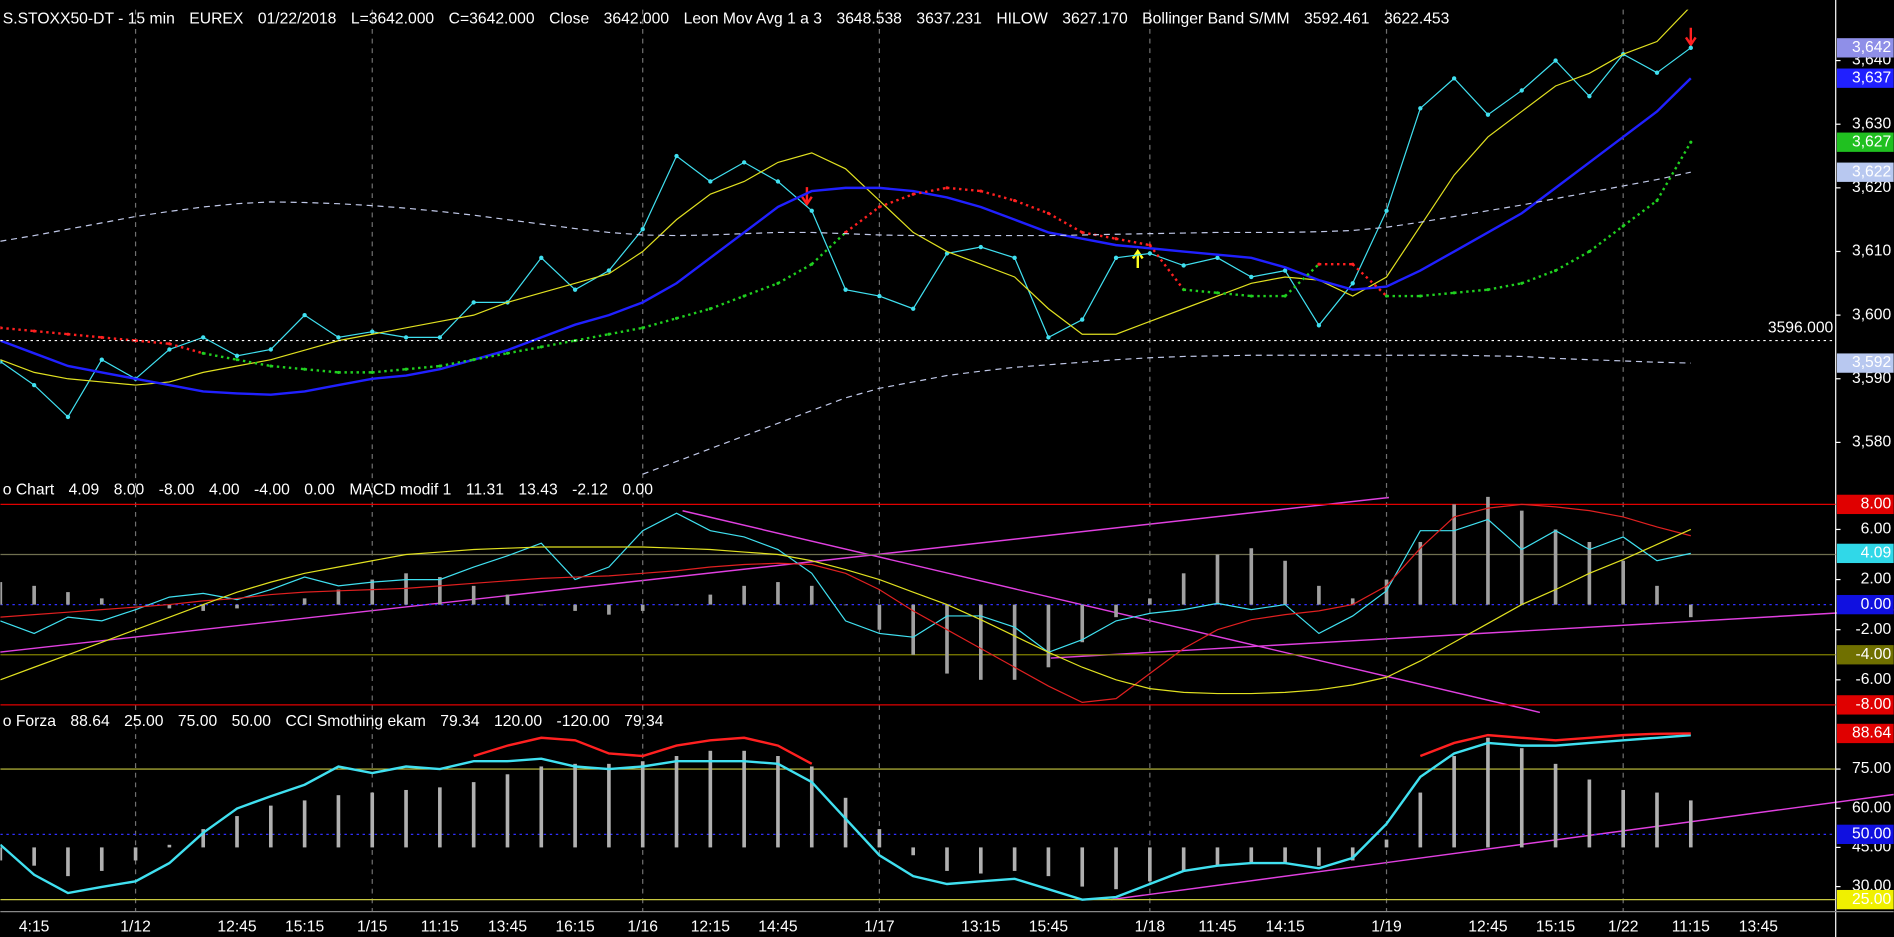  What do you see at coordinates (1386, 926) in the screenshot?
I see `x-tick-label: 1/19` at bounding box center [1386, 926].